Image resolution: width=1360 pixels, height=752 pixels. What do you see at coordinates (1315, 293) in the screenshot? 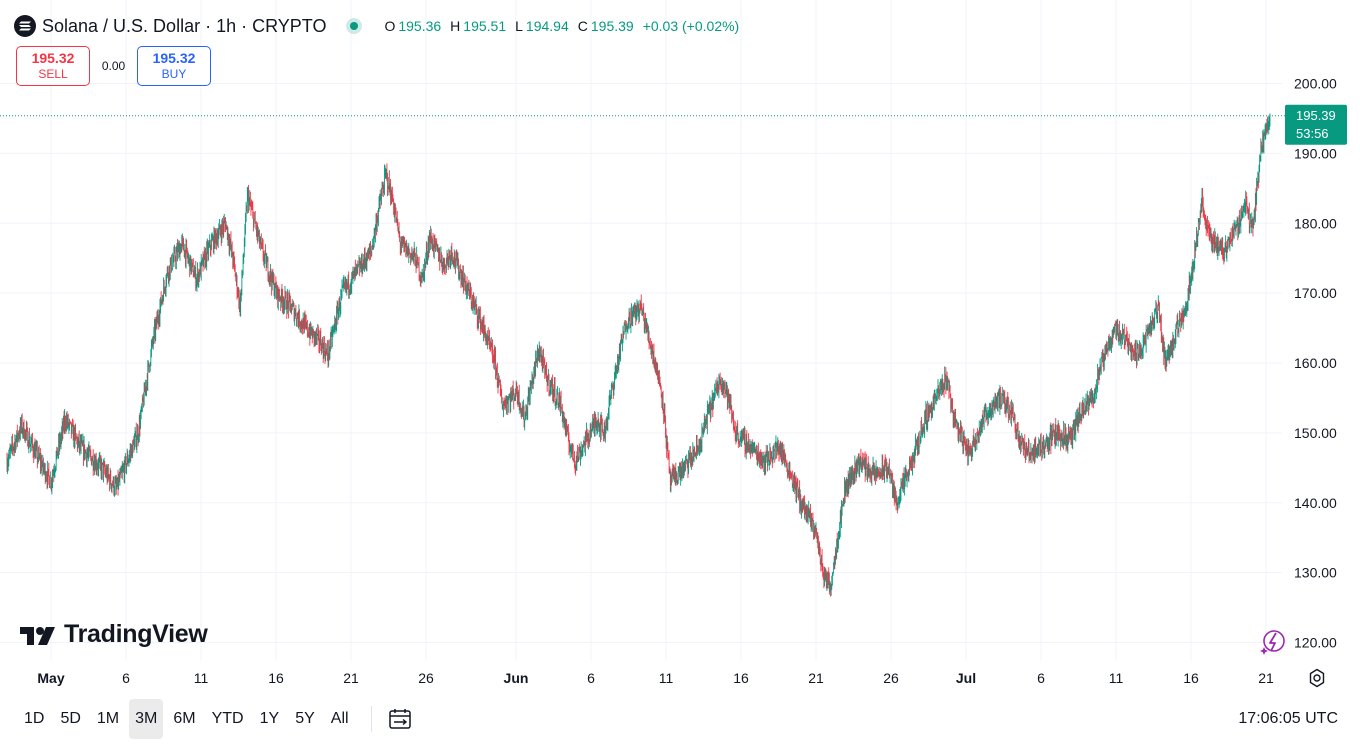
I see `y-tick-label: 170.00` at bounding box center [1315, 293].